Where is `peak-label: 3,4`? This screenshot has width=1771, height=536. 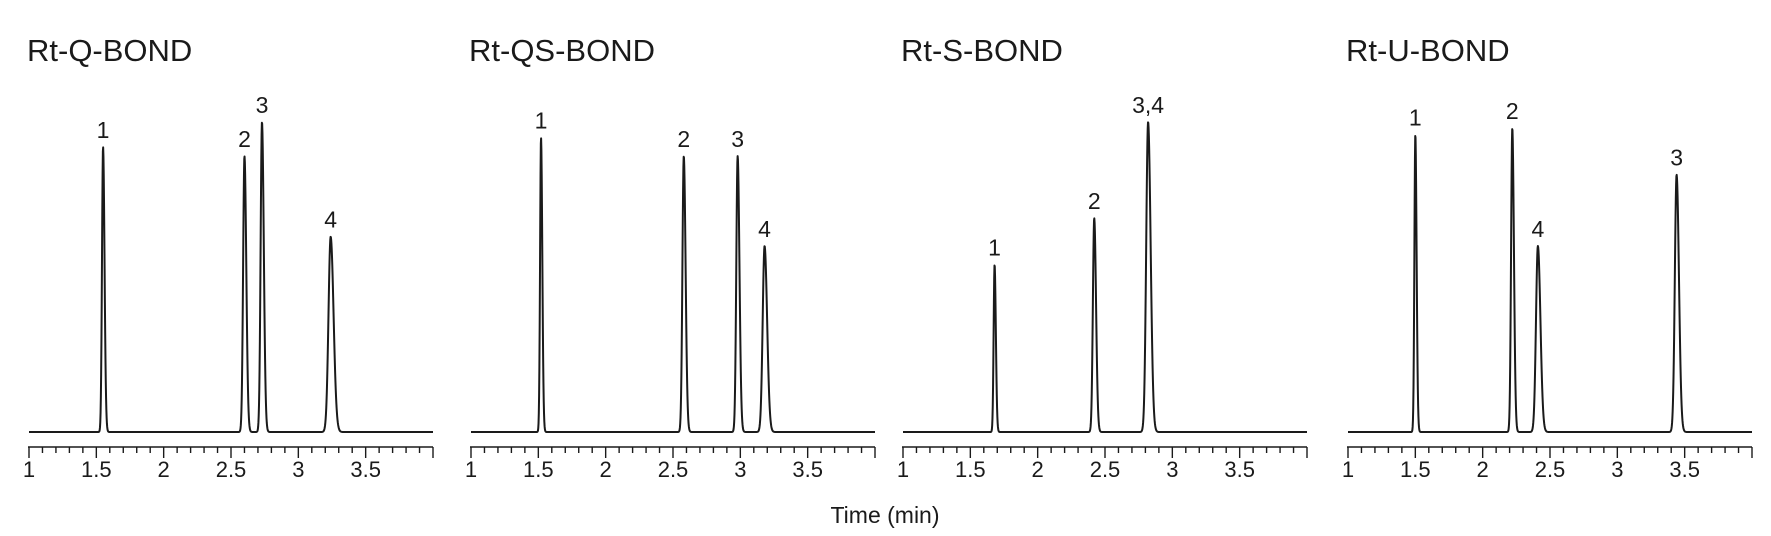
peak-label: 3,4 is located at coordinates (1148, 105).